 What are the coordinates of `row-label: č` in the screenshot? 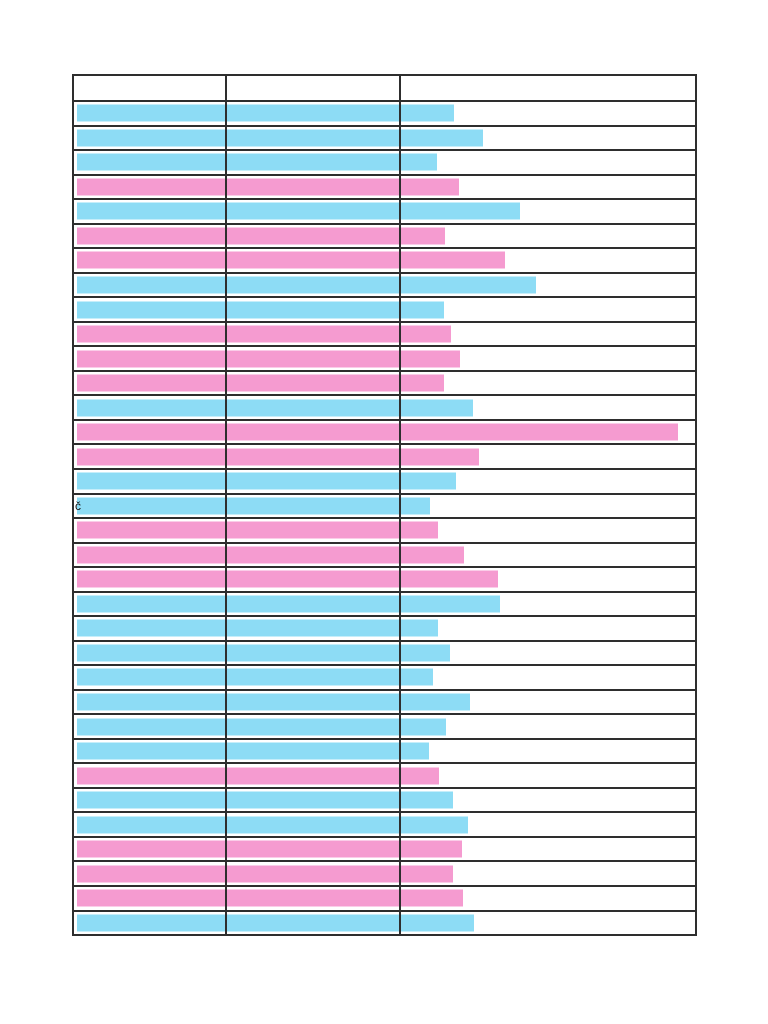 It's located at (78, 505).